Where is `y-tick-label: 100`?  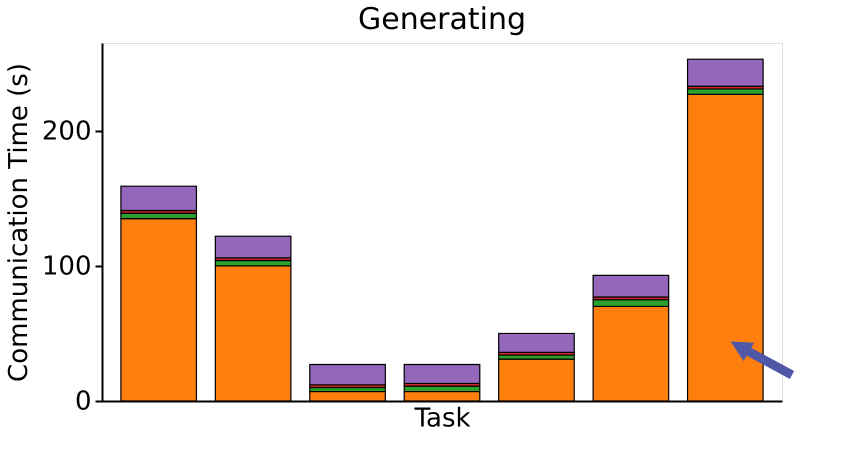
y-tick-label: 100 is located at coordinates (67, 266).